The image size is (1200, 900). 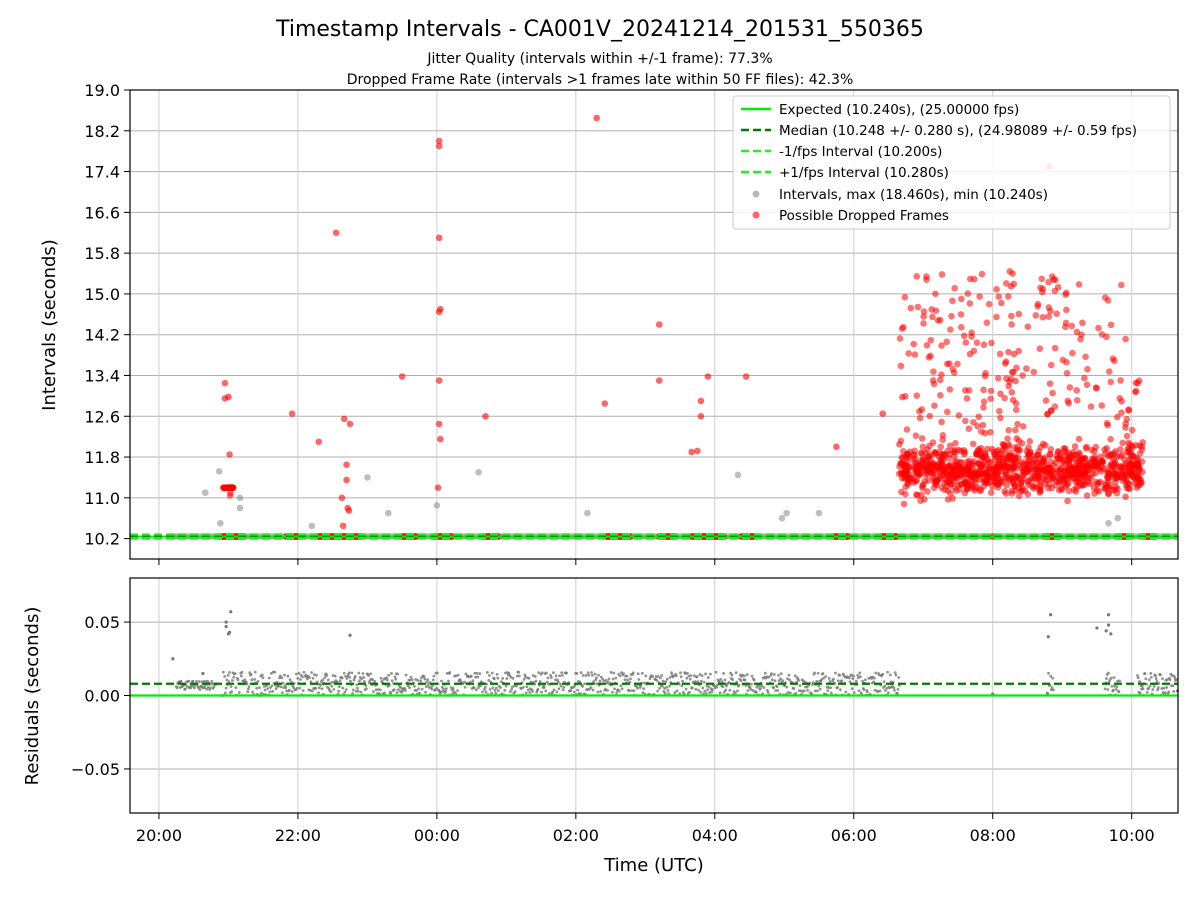 What do you see at coordinates (864, 173) in the screenshot?
I see `legend-label-plus-interval: +1/fps Interval (10.280s)` at bounding box center [864, 173].